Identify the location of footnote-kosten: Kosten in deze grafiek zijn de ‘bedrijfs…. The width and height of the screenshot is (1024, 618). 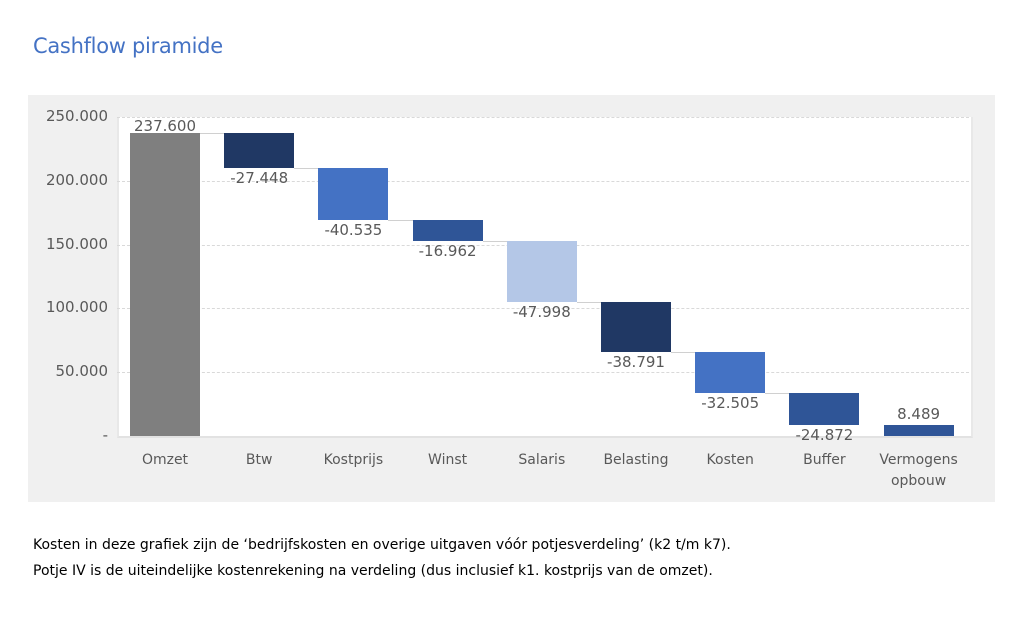
(382, 545).